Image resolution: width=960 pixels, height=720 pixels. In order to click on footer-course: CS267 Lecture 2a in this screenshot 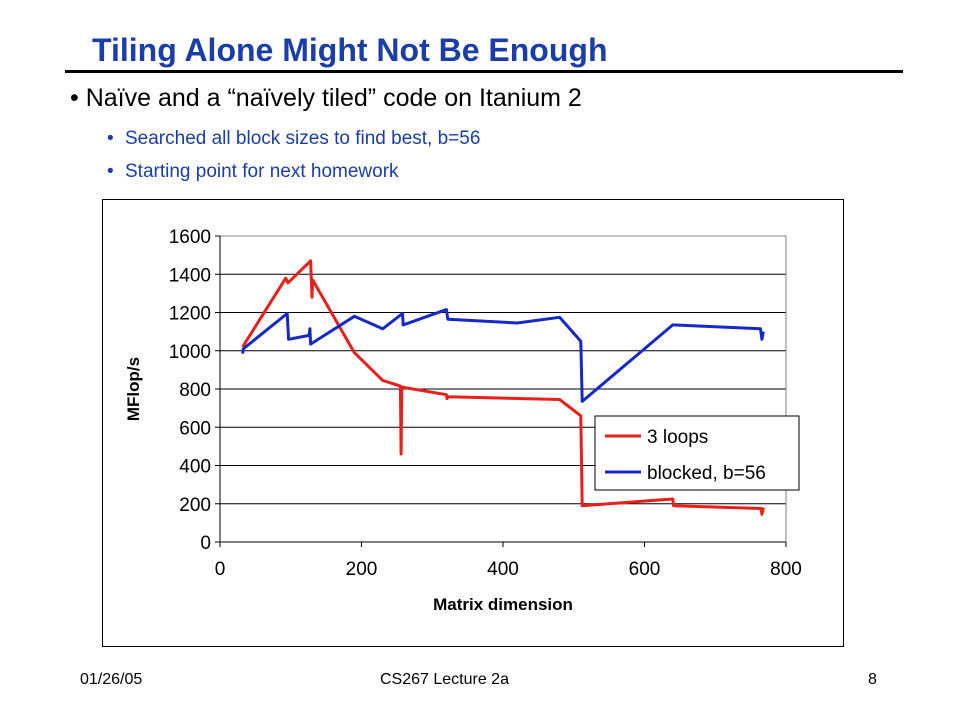, I will do `click(444, 679)`.